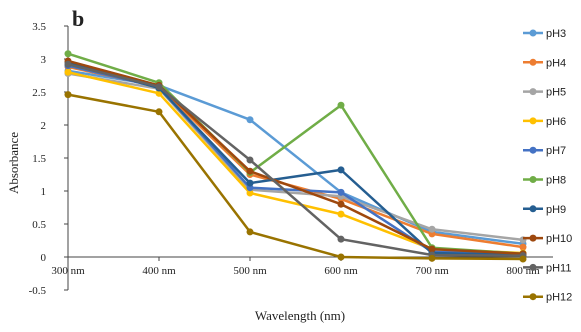  Describe the element at coordinates (556, 122) in the screenshot. I see `legend-label: pH6` at that location.